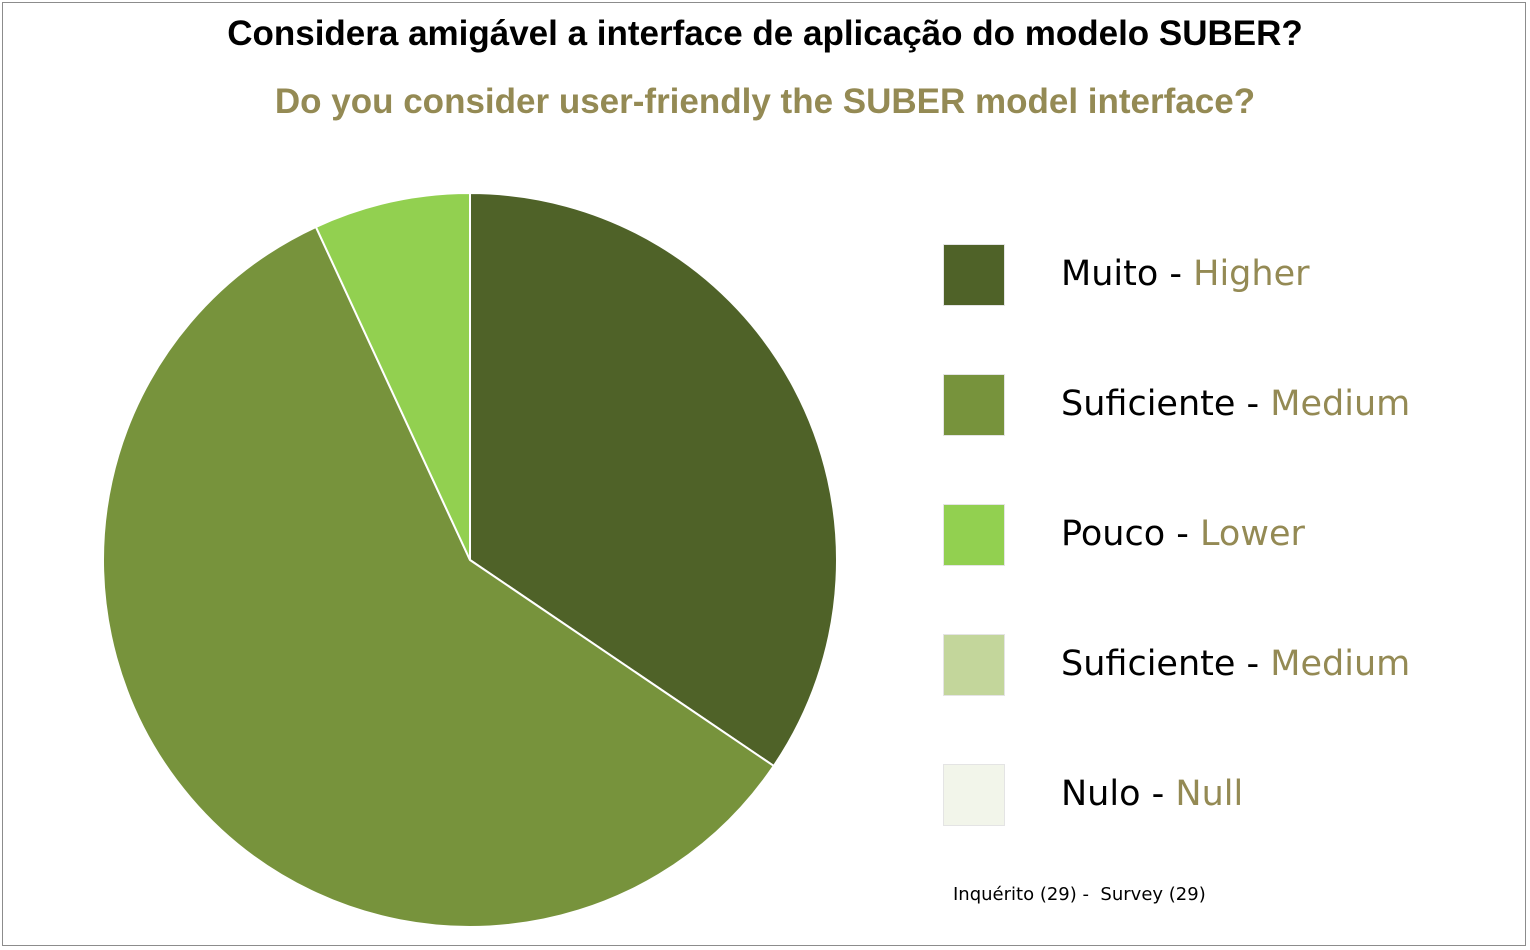 The image size is (1530, 950). I want to click on survey-footnote: Inquérito (29) - Survey (29), so click(1079, 894).